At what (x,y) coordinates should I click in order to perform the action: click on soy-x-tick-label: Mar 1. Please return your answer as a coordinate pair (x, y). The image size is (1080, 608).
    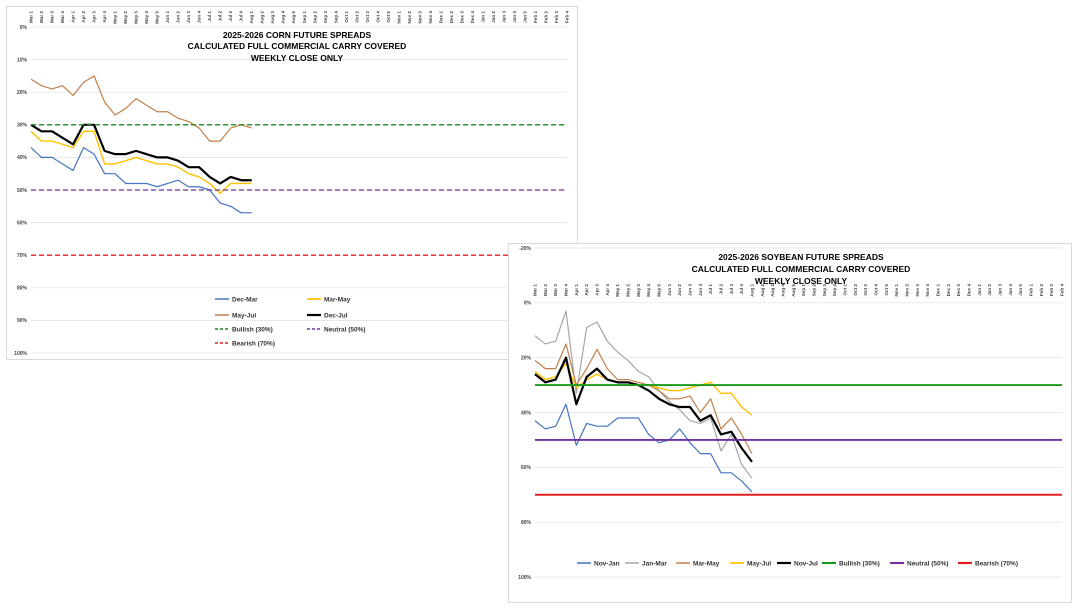
    Looking at the image, I should click on (535, 290).